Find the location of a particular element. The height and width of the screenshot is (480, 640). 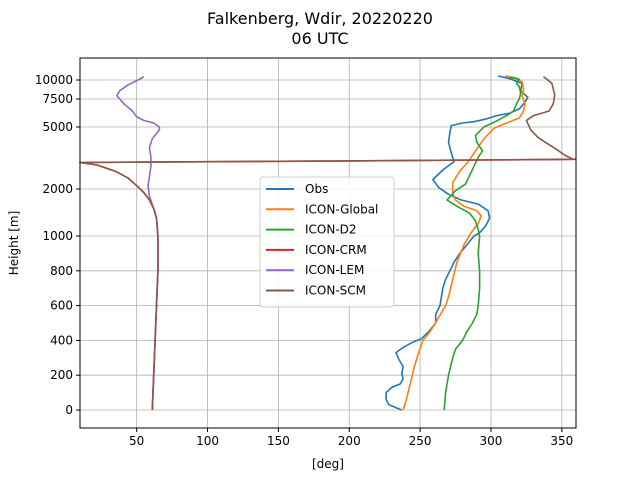

chart-subtitle: 06 UTC is located at coordinates (319, 38).